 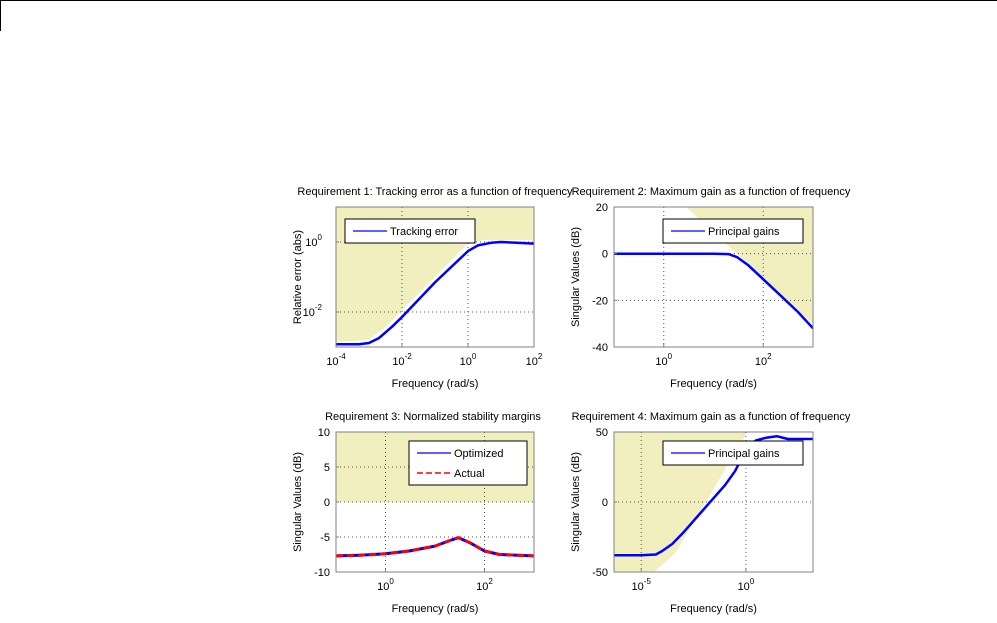 I want to click on legend-box, so click(x=468, y=463).